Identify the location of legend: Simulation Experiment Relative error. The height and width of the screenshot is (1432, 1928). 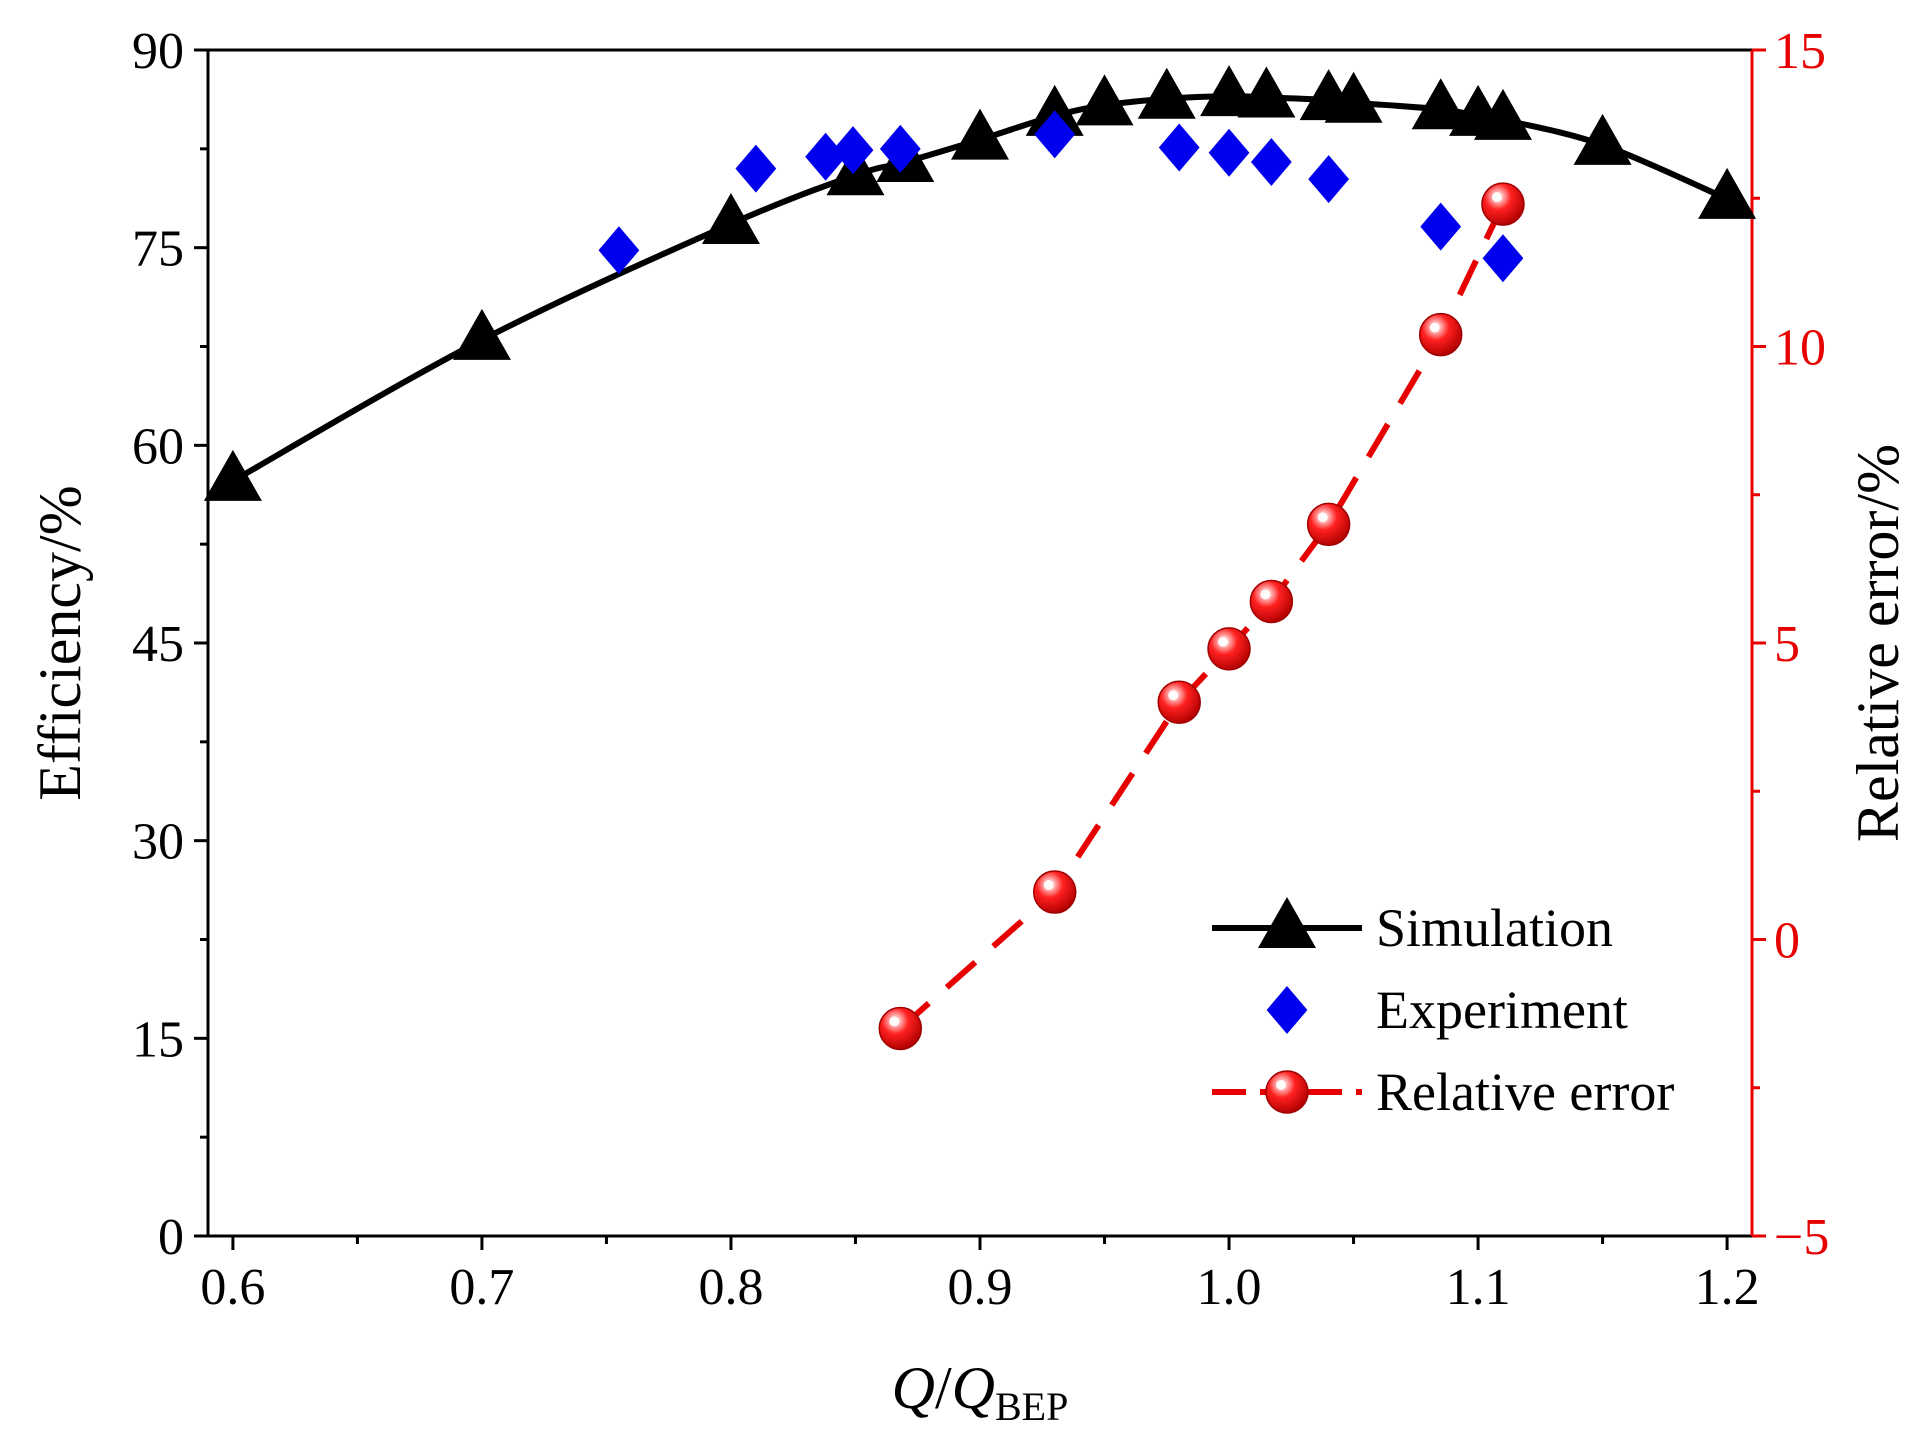
(1443, 1009).